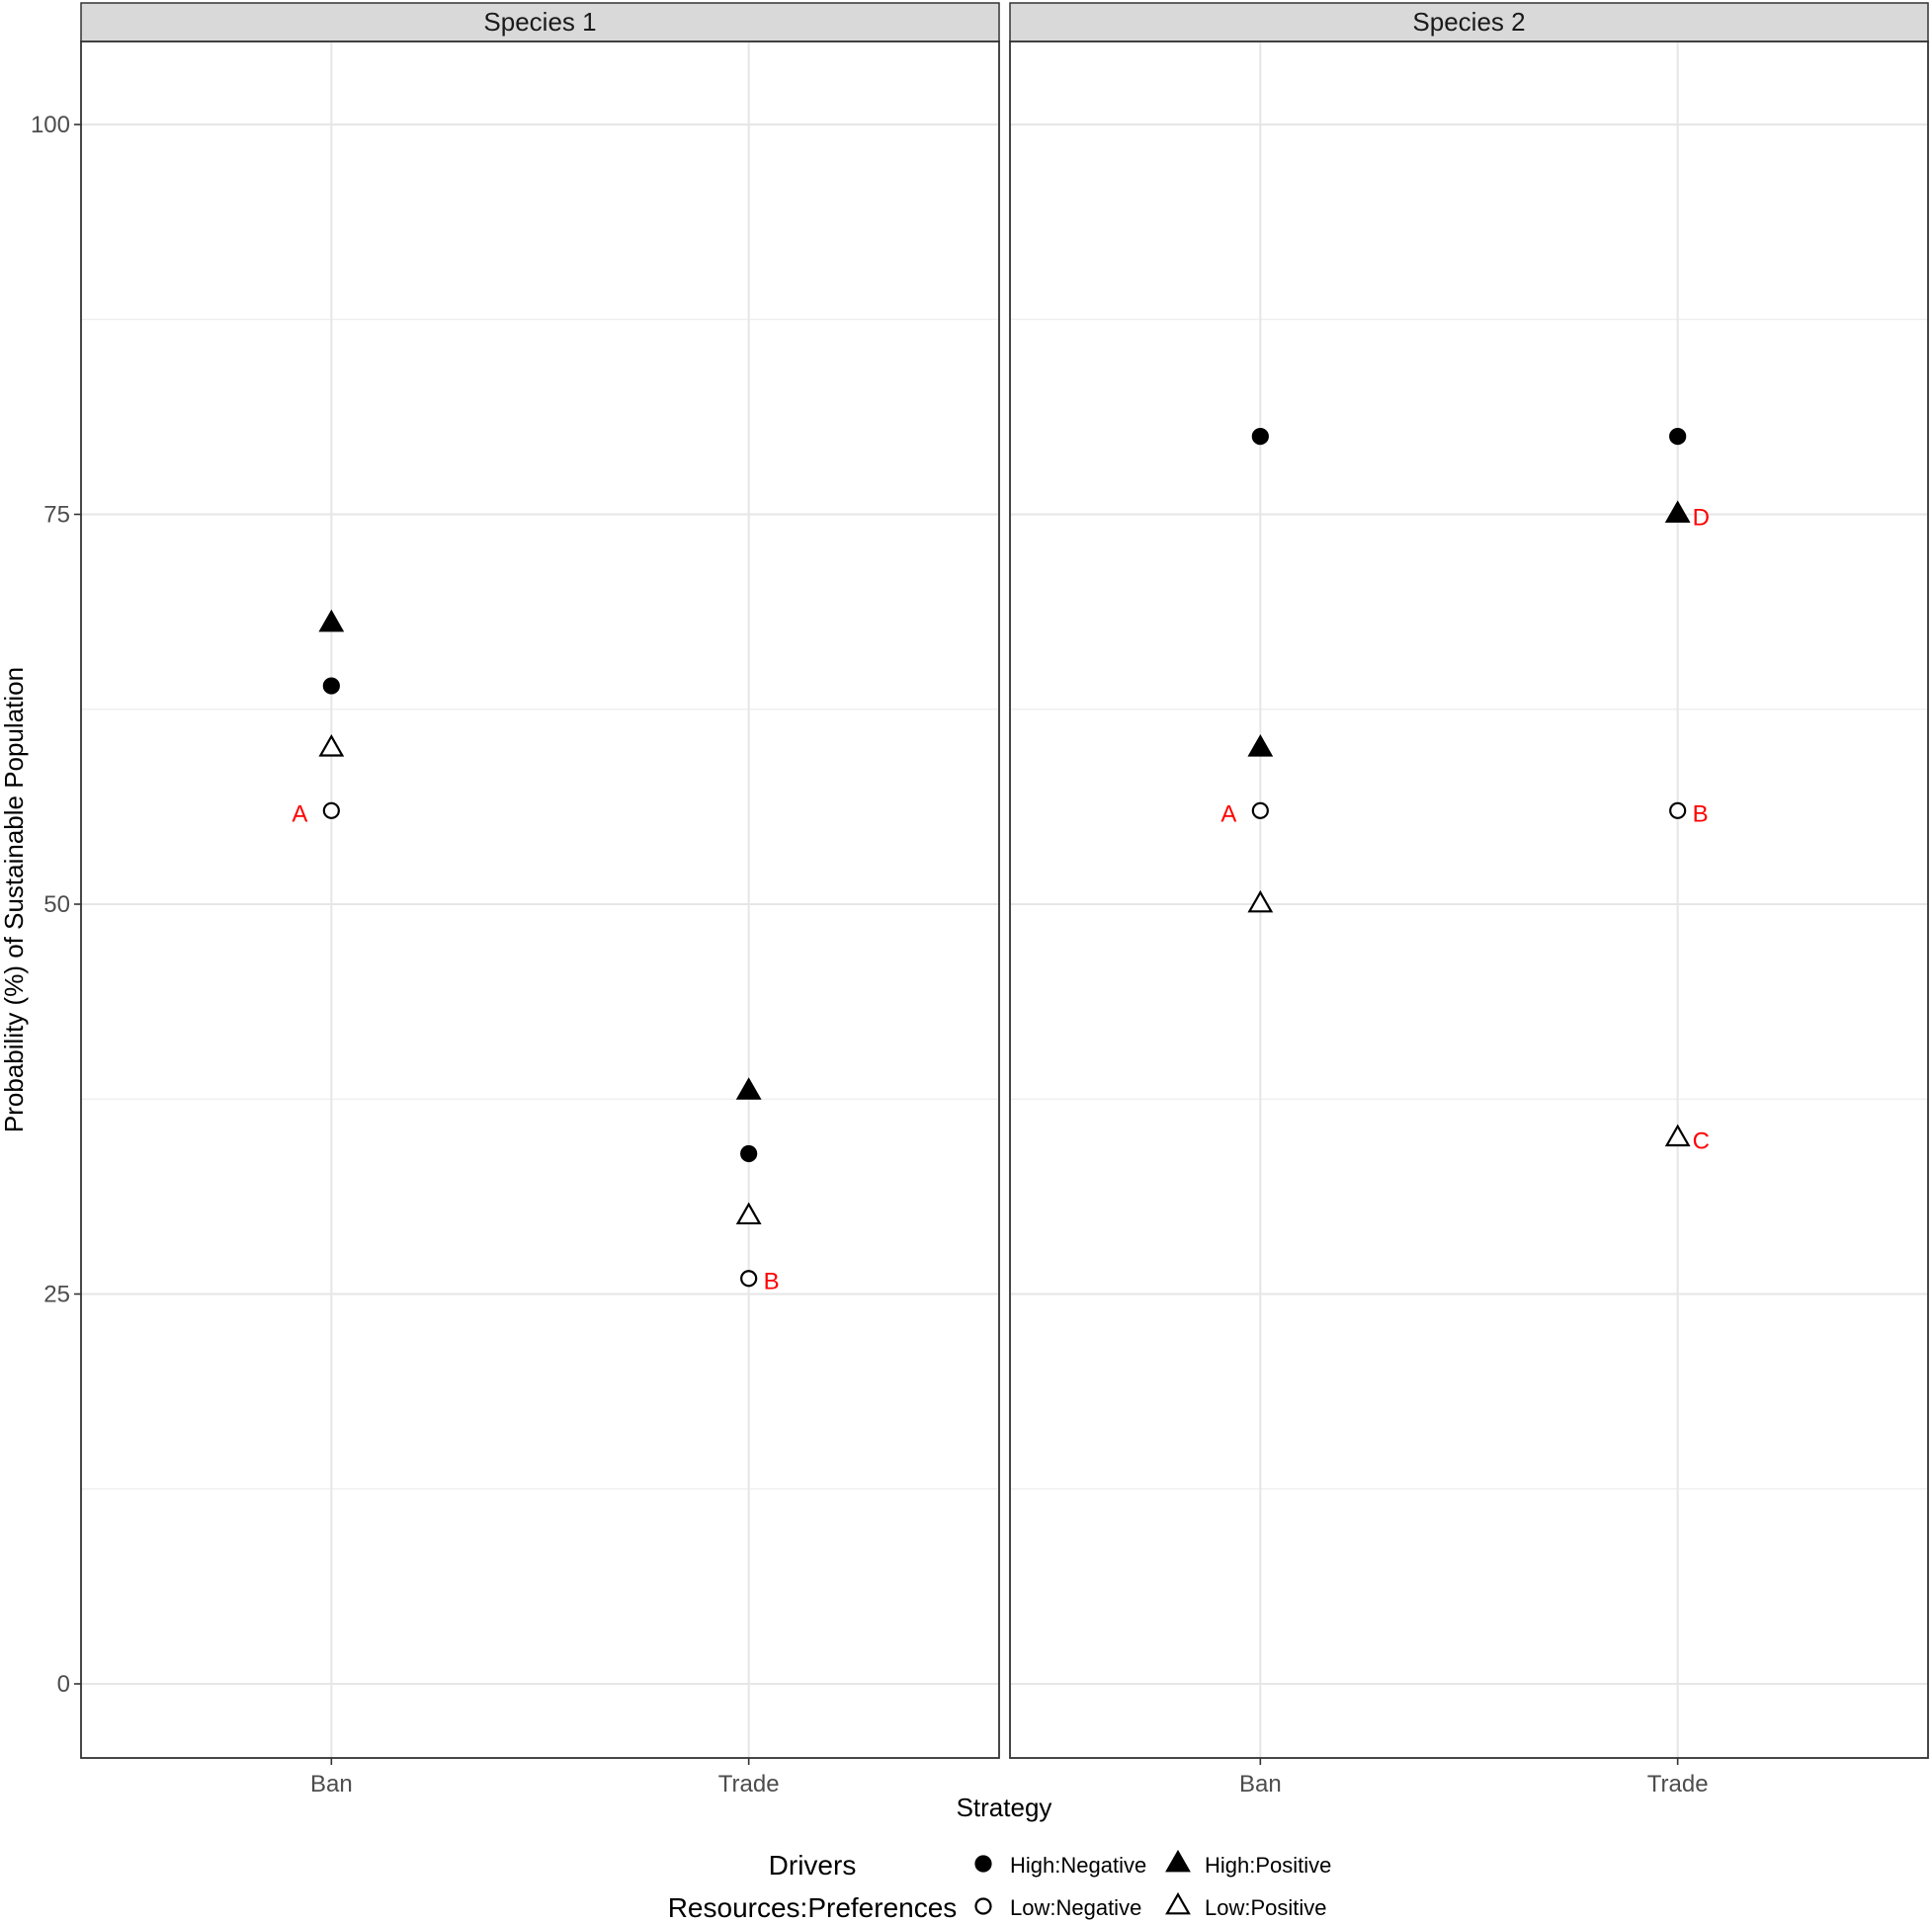 Image resolution: width=1932 pixels, height=1923 pixels. What do you see at coordinates (56, 515) in the screenshot?
I see `y-tick-label: 75` at bounding box center [56, 515].